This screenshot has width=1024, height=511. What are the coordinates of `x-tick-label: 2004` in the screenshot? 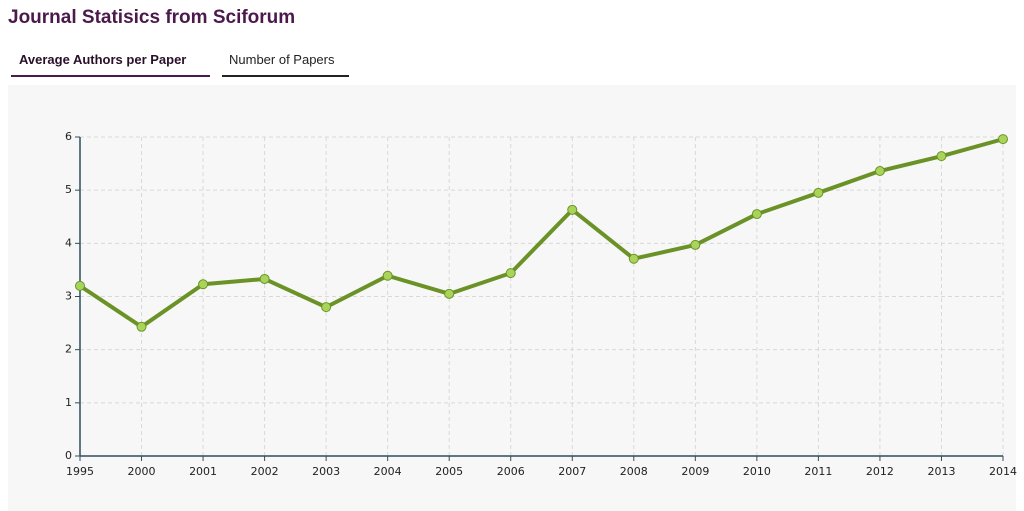 It's located at (388, 471).